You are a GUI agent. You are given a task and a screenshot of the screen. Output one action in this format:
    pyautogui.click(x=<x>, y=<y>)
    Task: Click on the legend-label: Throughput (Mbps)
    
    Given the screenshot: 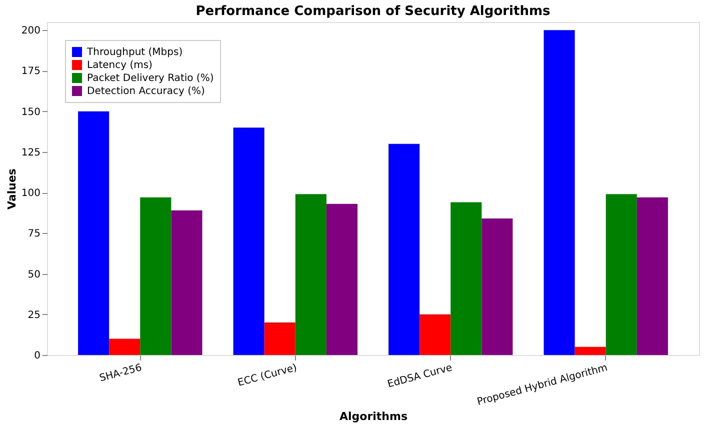 What is the action you would take?
    pyautogui.click(x=134, y=52)
    